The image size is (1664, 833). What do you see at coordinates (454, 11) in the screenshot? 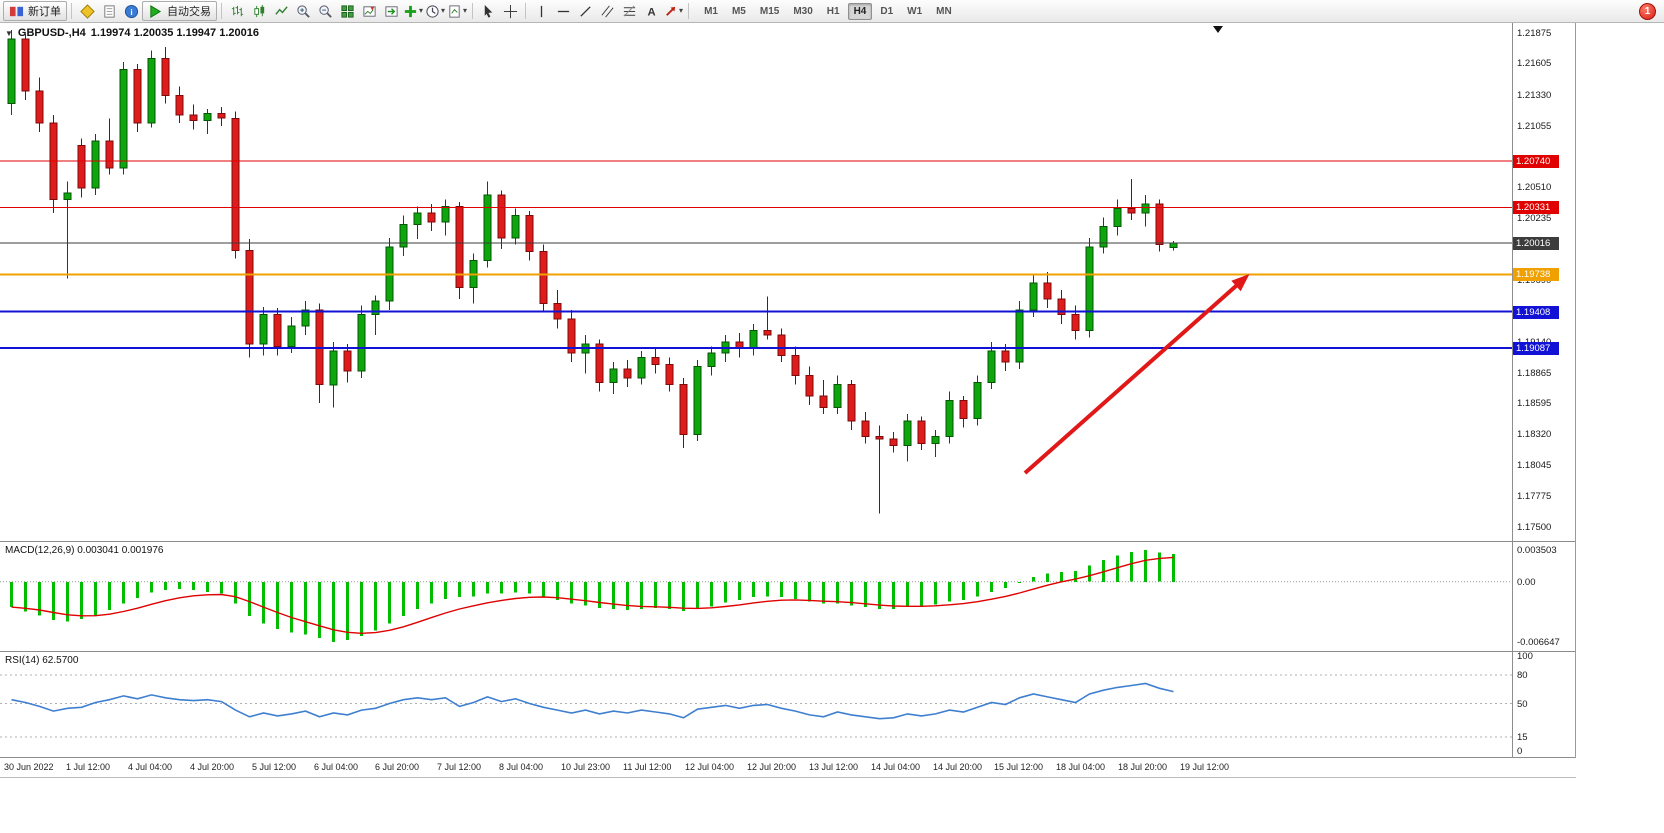
I see `template-icon` at bounding box center [454, 11].